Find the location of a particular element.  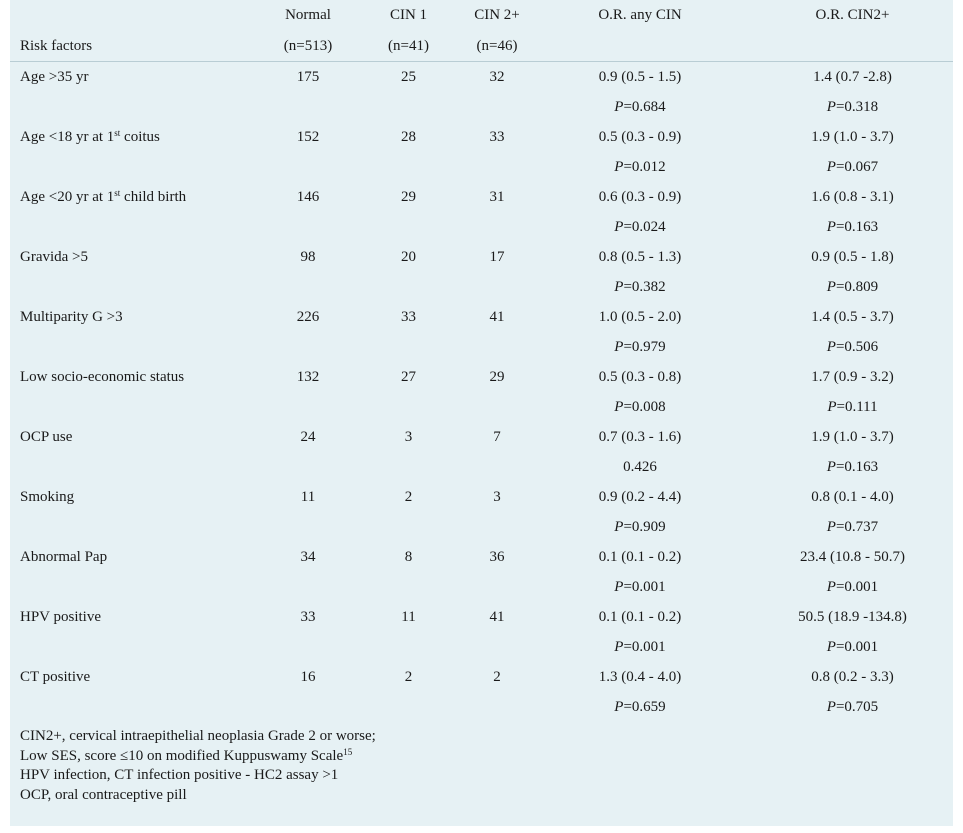

or-any-cin-value: 0.6 (0.3 - 0.9) is located at coordinates (640, 196).